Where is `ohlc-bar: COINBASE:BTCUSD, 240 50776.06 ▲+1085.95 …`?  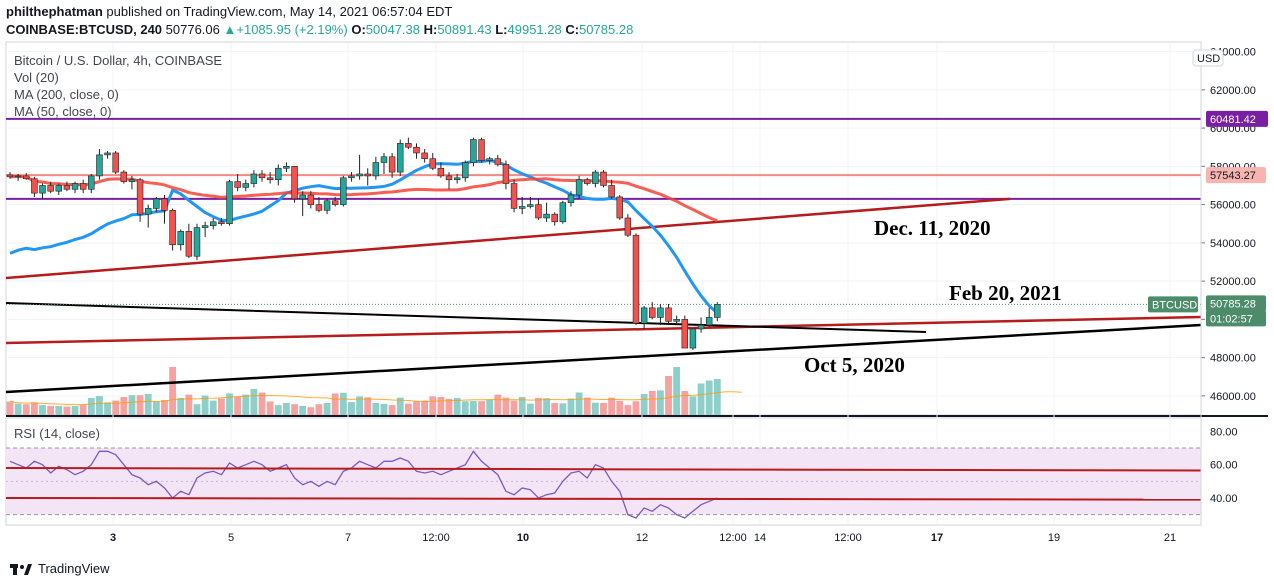
ohlc-bar: COINBASE:BTCUSD, 240 50776.06 ▲+1085.95 … is located at coordinates (320, 29).